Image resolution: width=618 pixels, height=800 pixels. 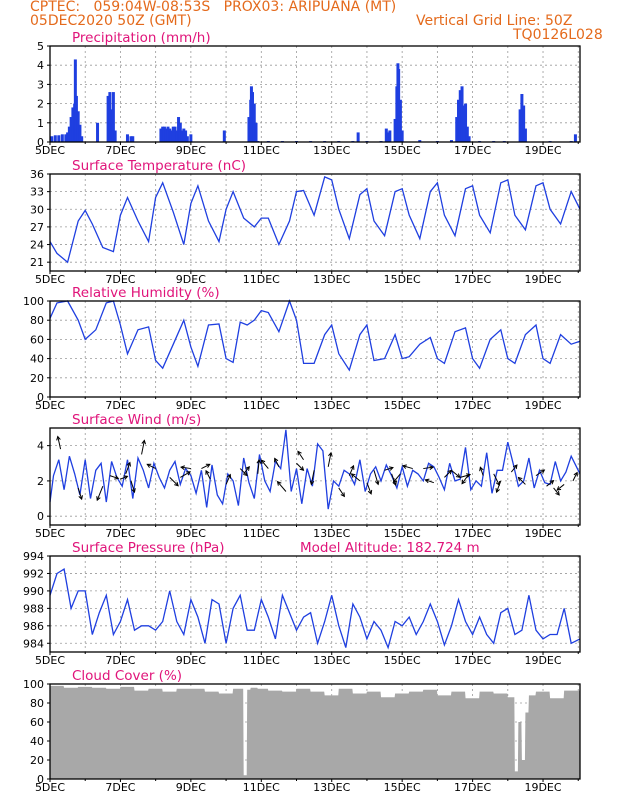 I want to click on wind-ytick: 4, so click(x=40, y=446).